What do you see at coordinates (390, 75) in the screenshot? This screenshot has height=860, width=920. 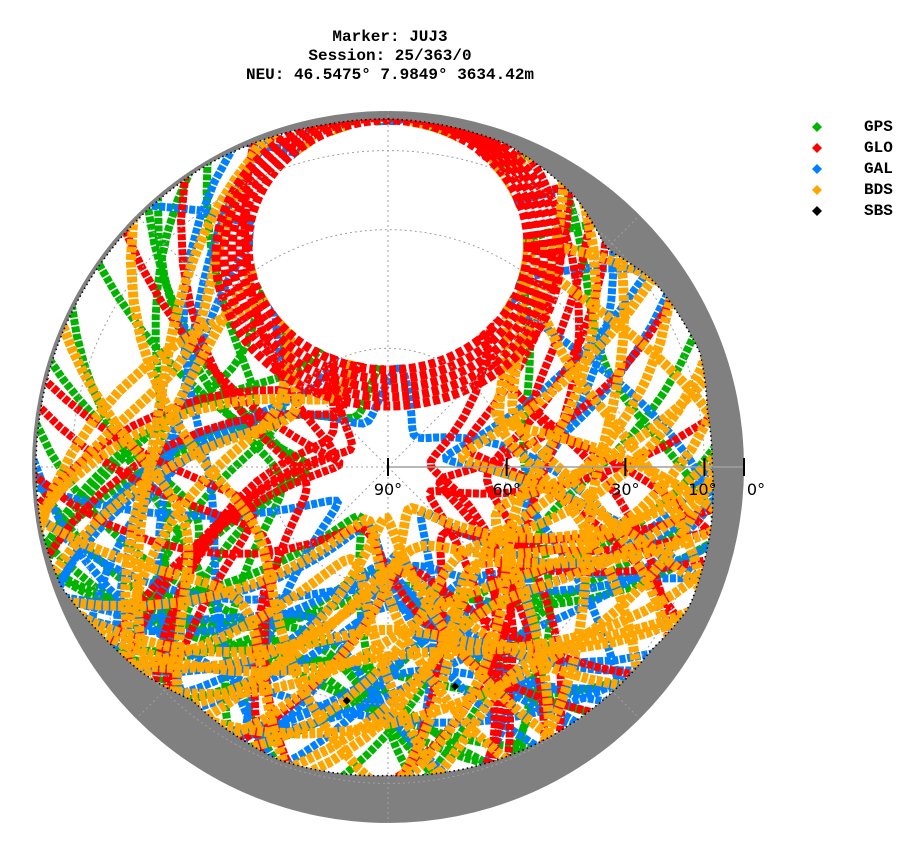 I see `title-position: NEU: 46.5475° 7.9849° 3634.42m` at bounding box center [390, 75].